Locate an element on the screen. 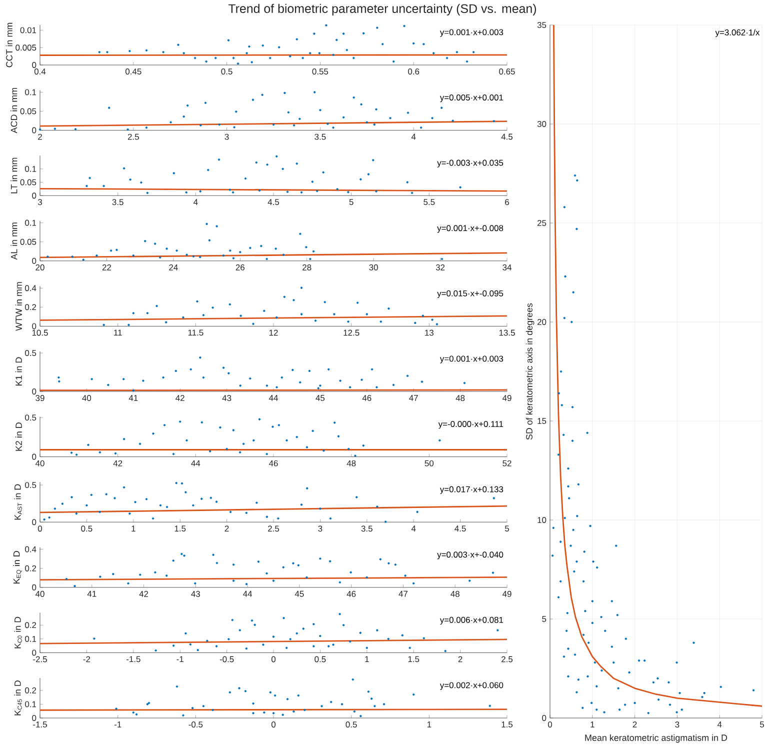  x-tick-label: -2.5 is located at coordinates (40, 659).